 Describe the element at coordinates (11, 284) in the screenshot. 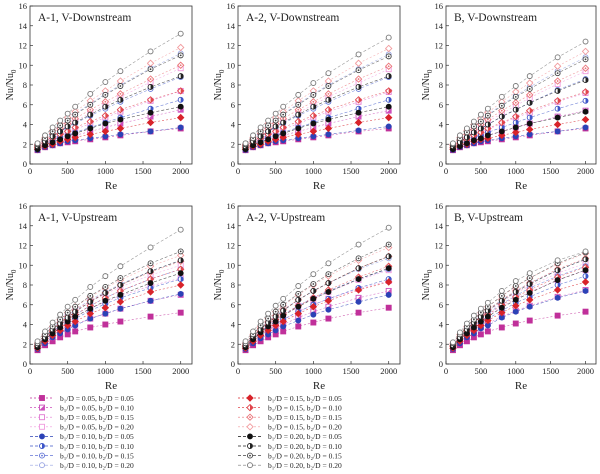

I see `y-axis-label: Nu/Nu0` at that location.